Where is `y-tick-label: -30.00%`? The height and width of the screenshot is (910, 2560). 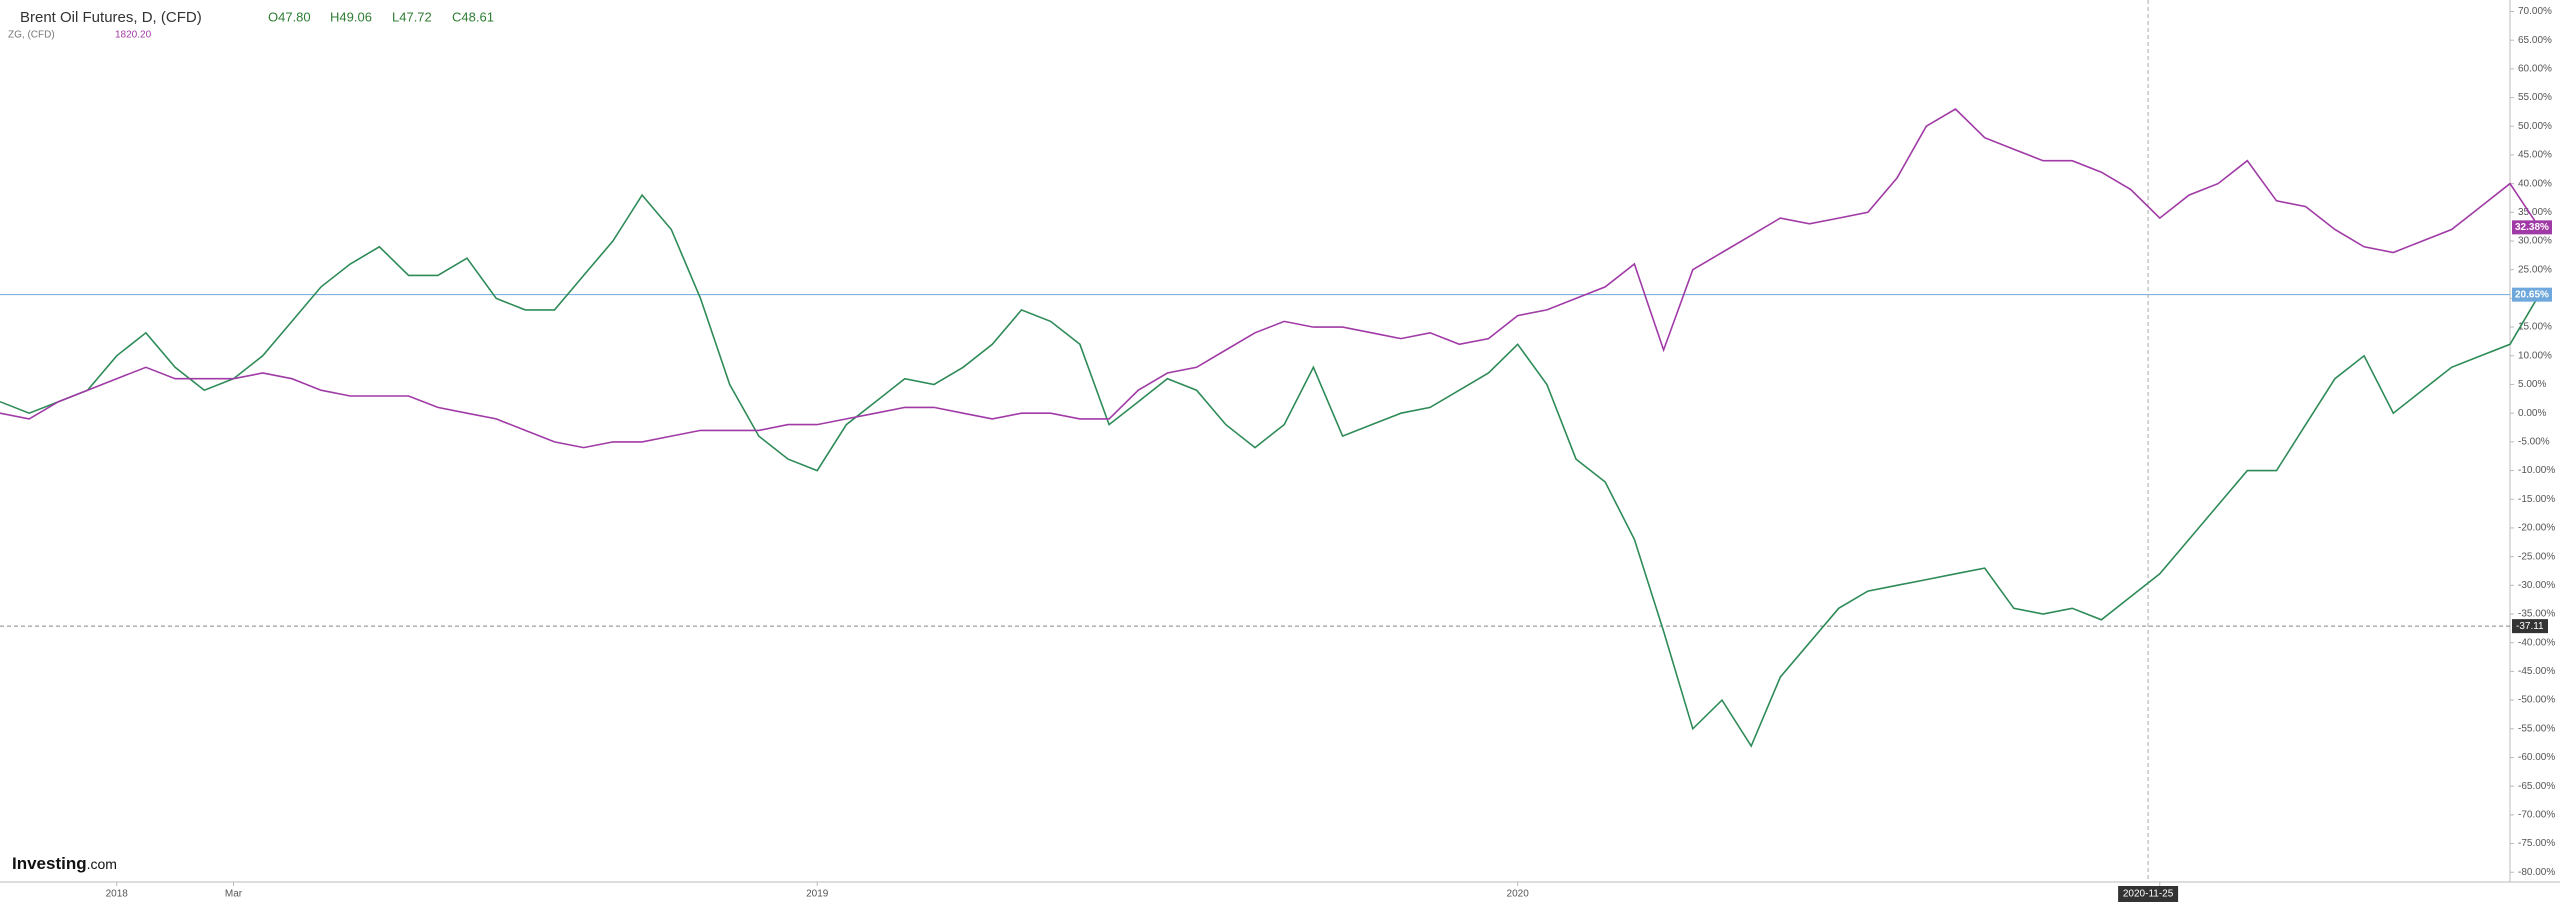 y-tick-label: -30.00% is located at coordinates (2536, 585).